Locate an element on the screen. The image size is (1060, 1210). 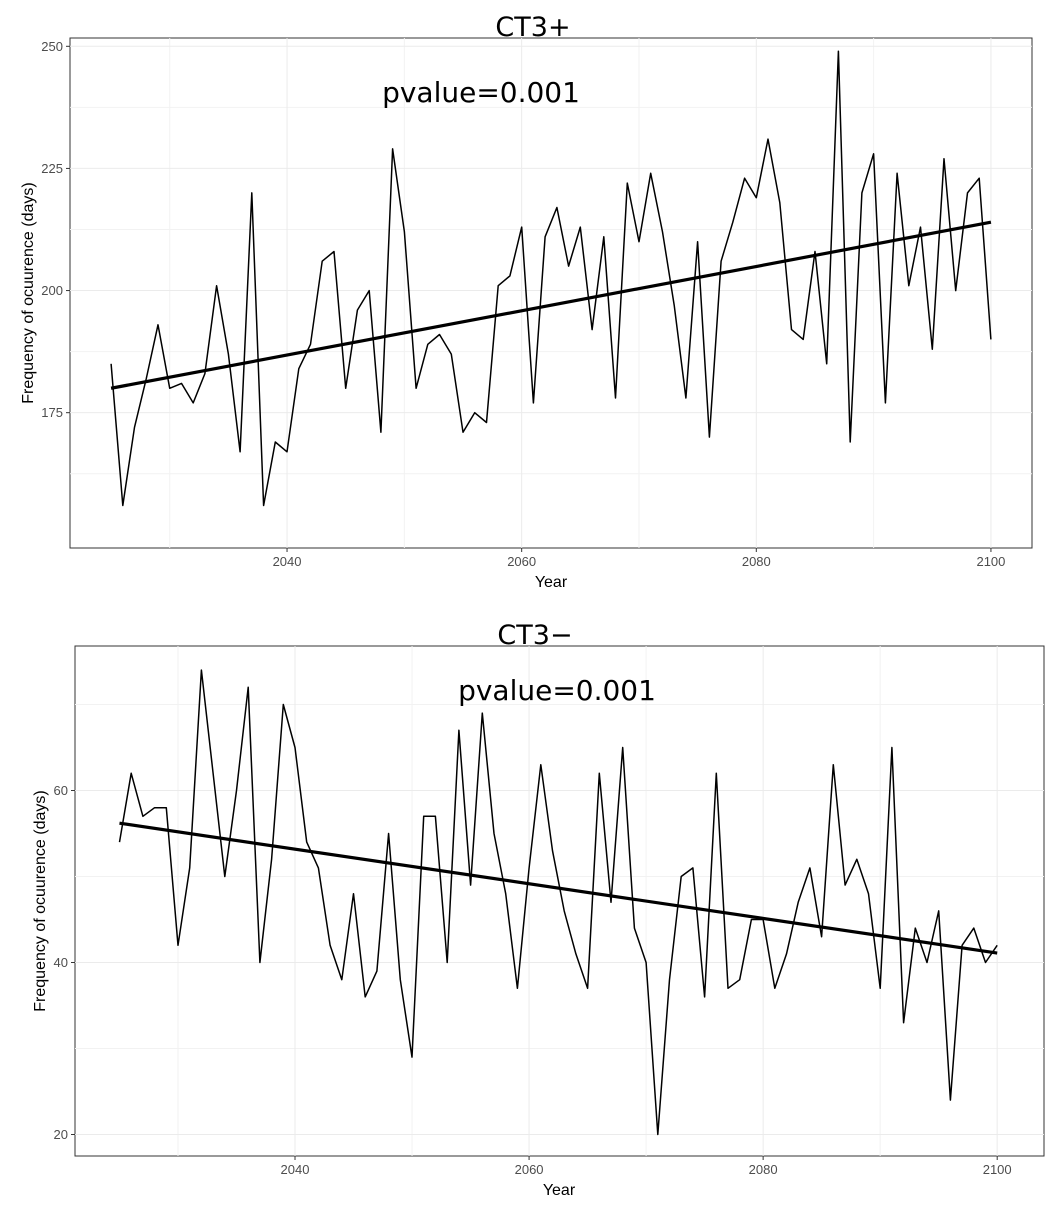
chart-title: CT3+ is located at coordinates (532, 27).